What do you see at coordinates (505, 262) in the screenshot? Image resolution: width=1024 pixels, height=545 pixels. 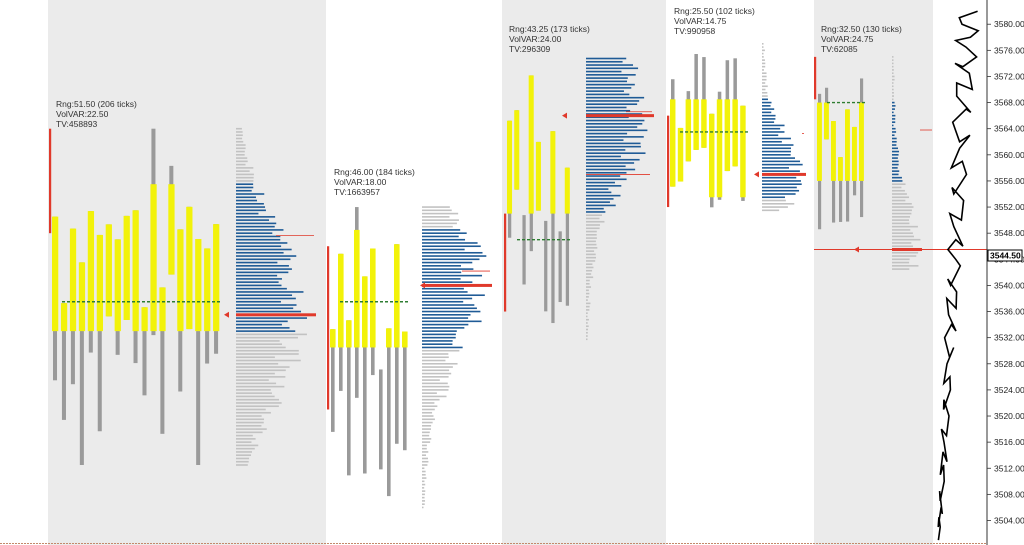 I see `initial-balance-bar` at bounding box center [505, 262].